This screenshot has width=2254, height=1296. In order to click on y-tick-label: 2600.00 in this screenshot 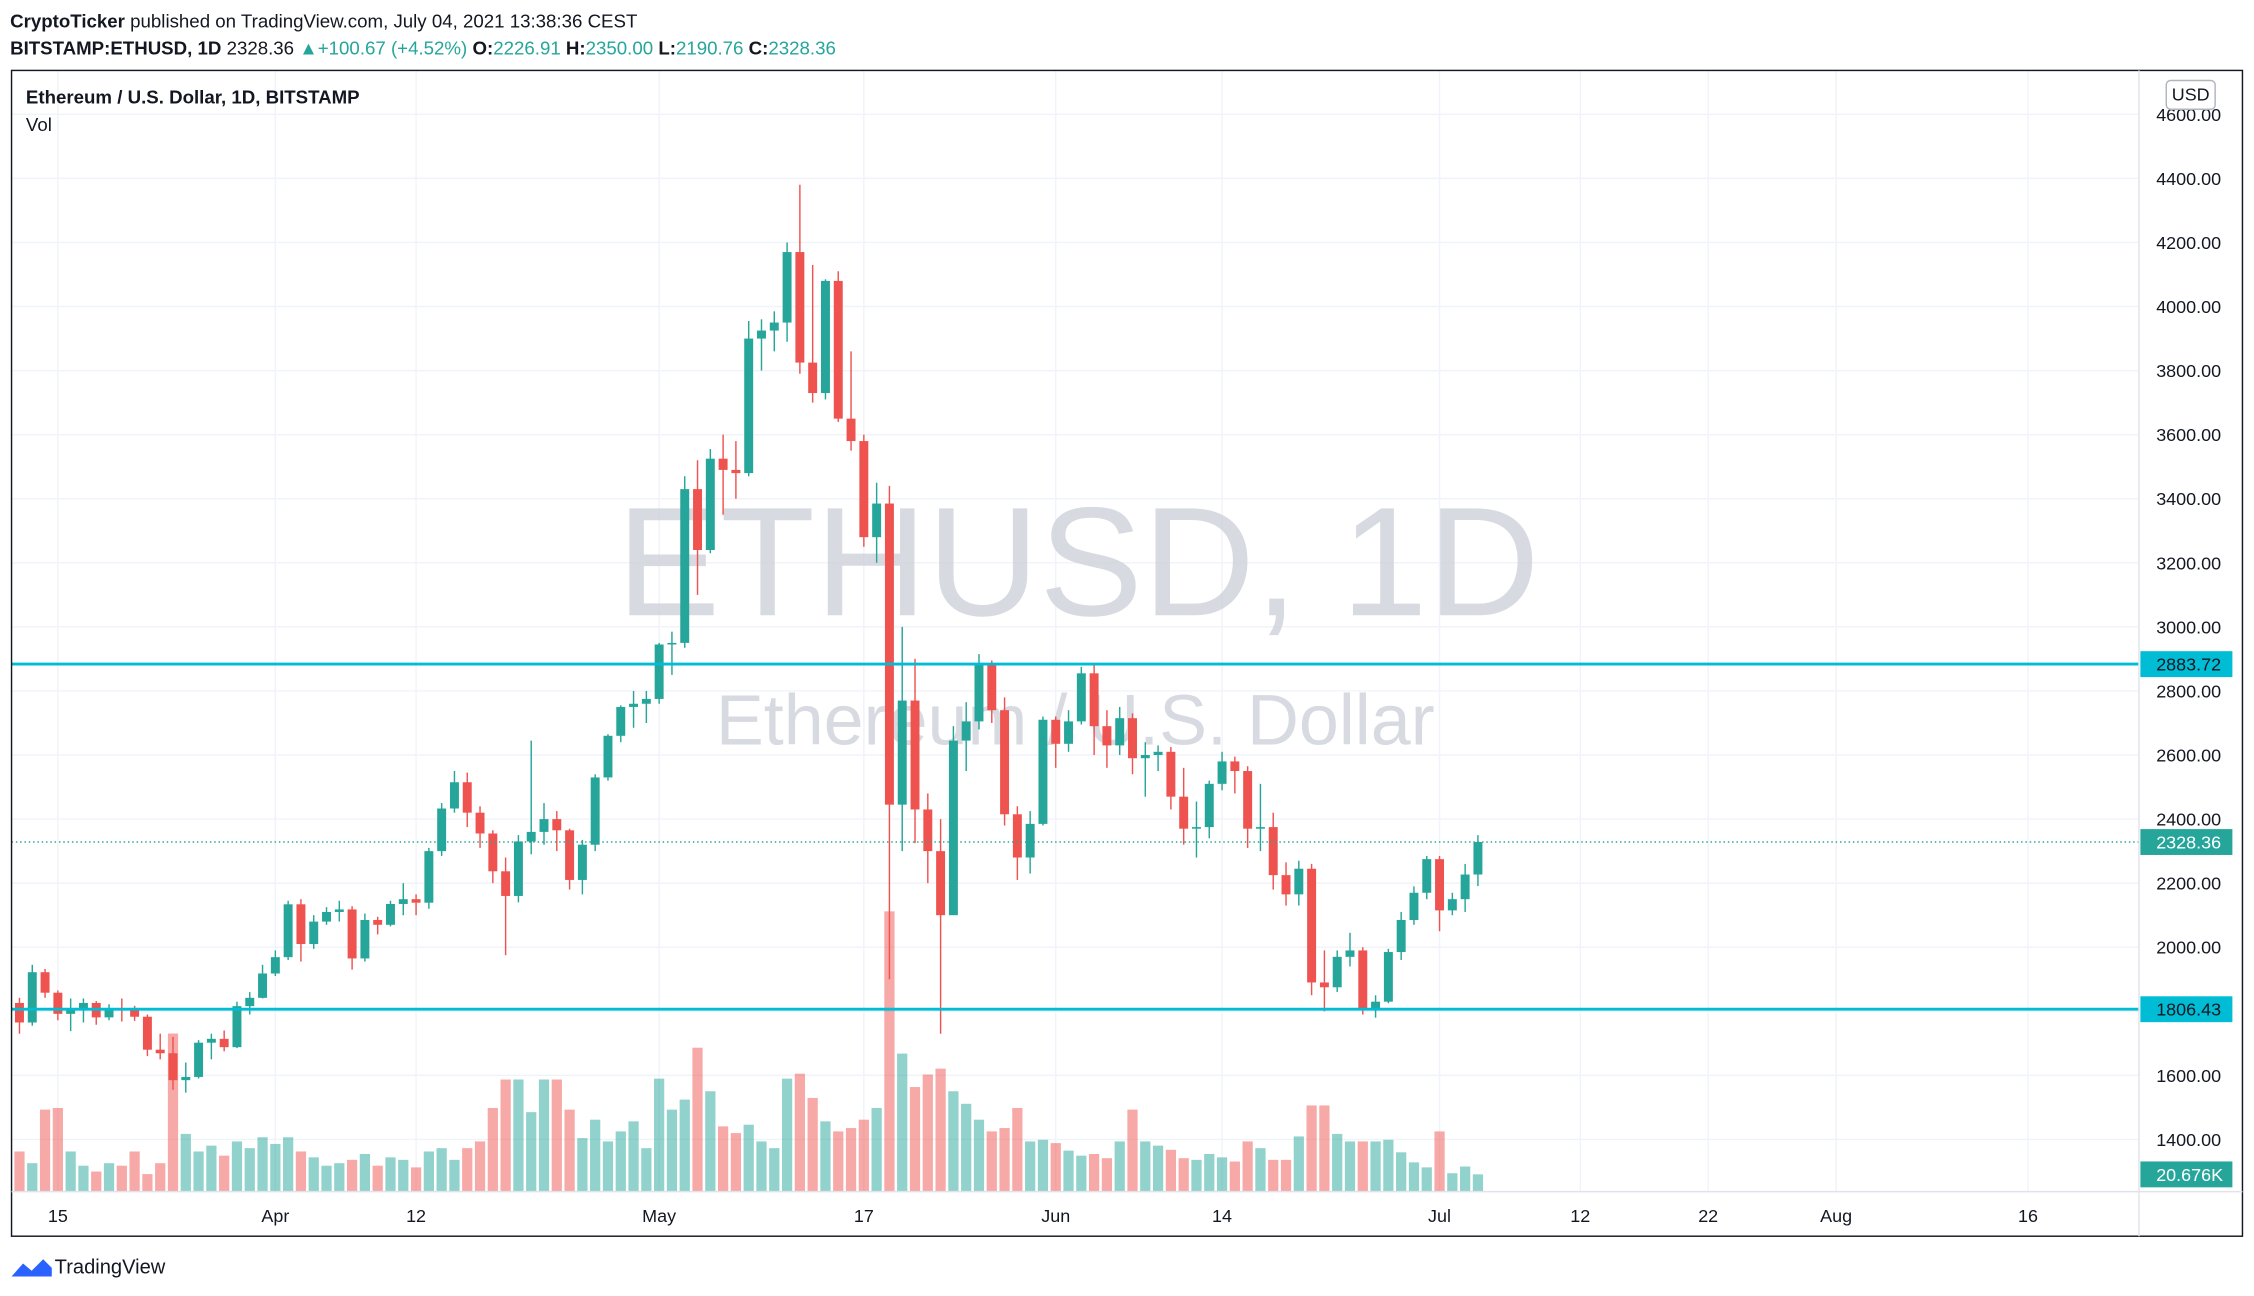, I will do `click(2188, 755)`.